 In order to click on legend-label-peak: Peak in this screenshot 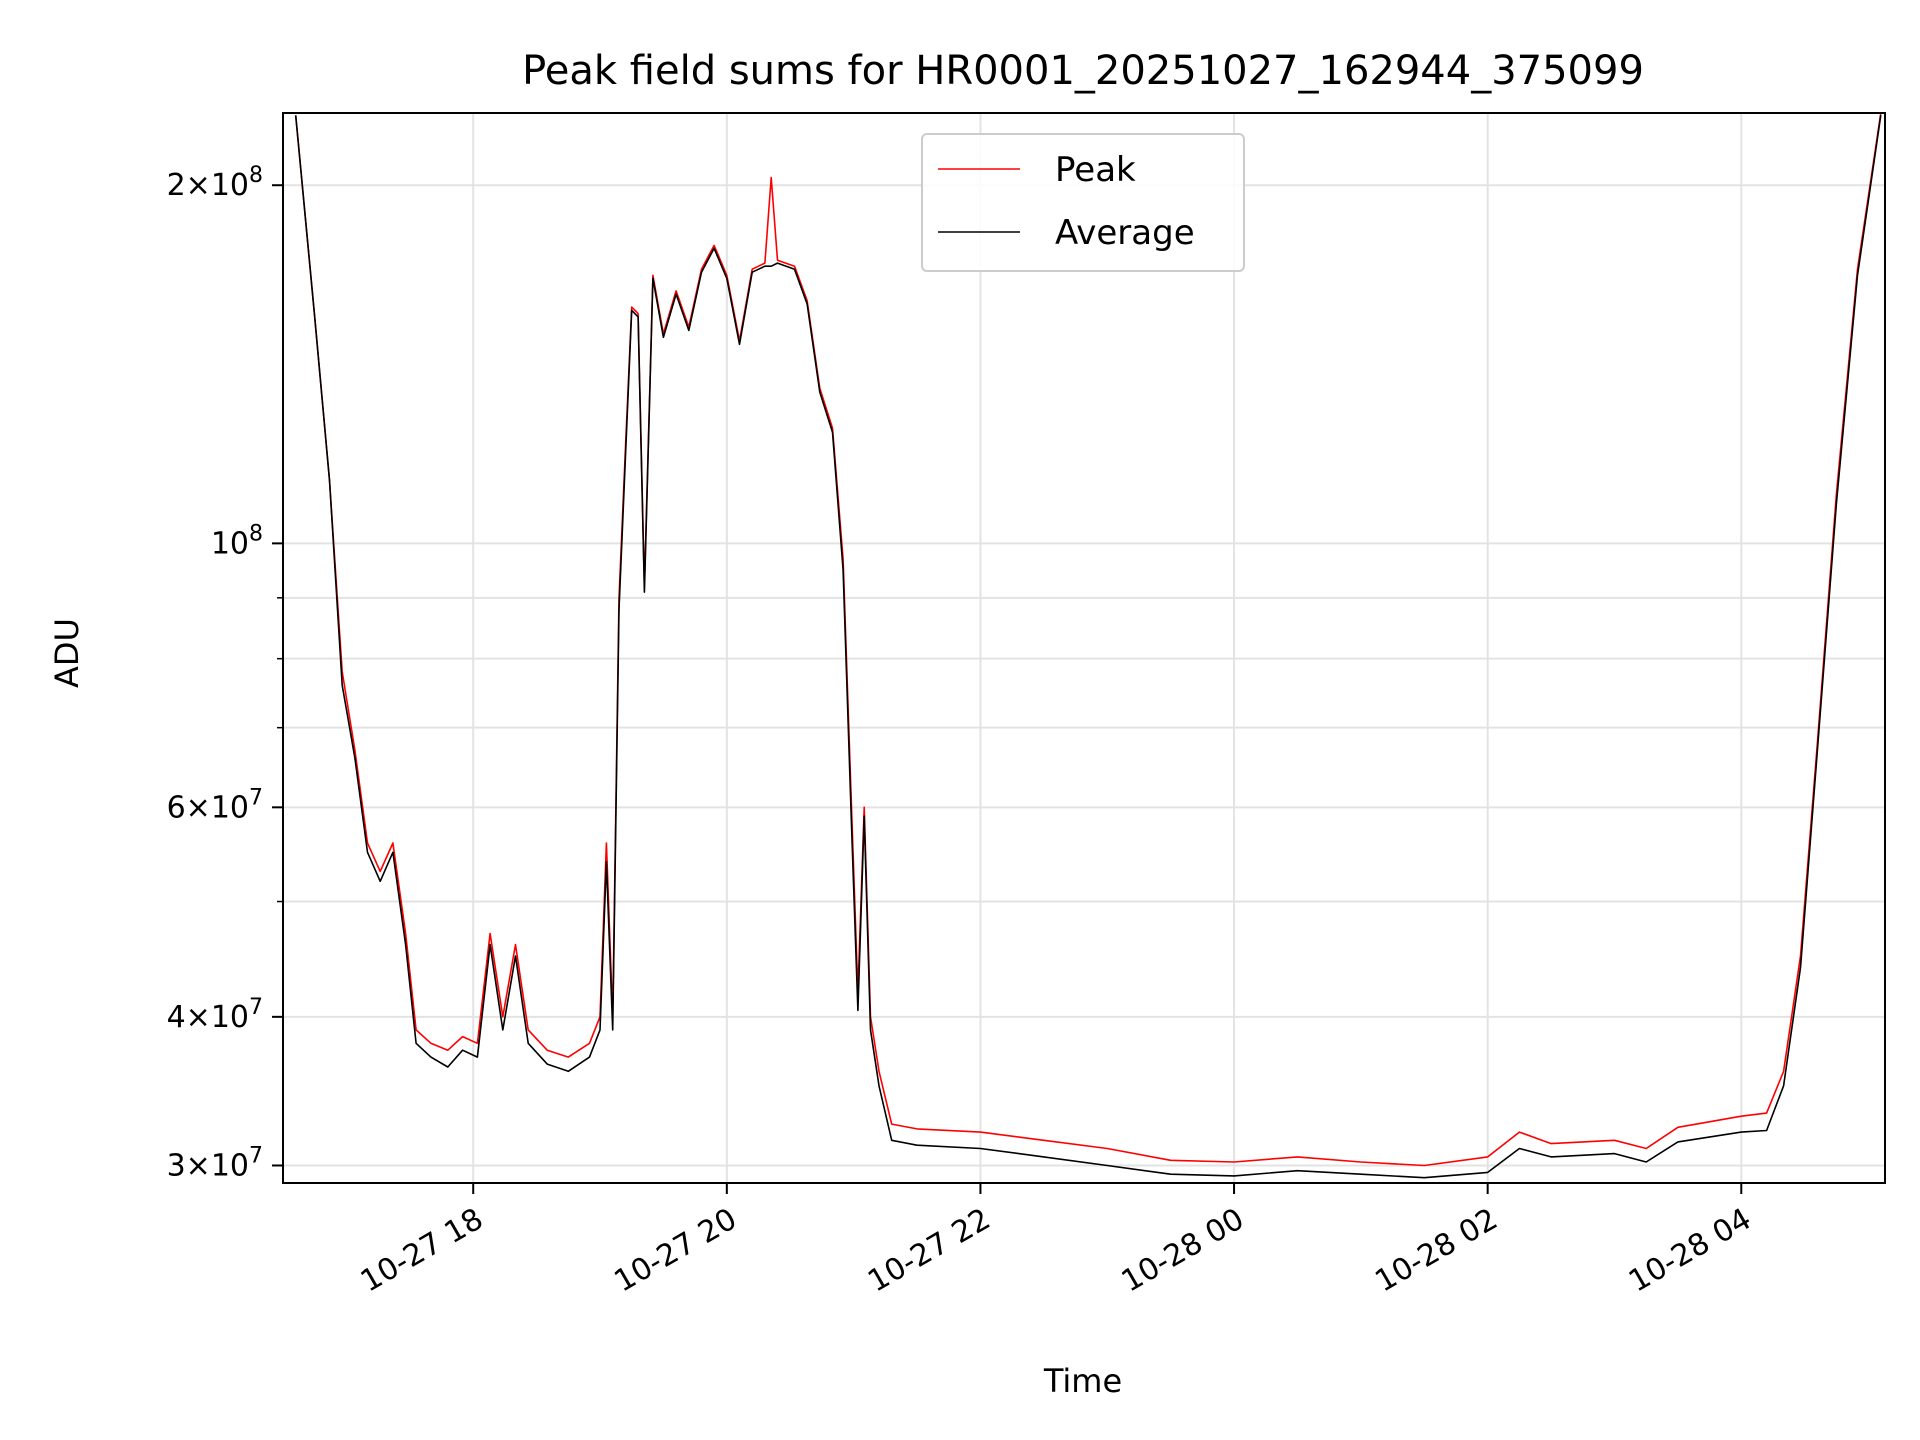, I will do `click(1095, 170)`.